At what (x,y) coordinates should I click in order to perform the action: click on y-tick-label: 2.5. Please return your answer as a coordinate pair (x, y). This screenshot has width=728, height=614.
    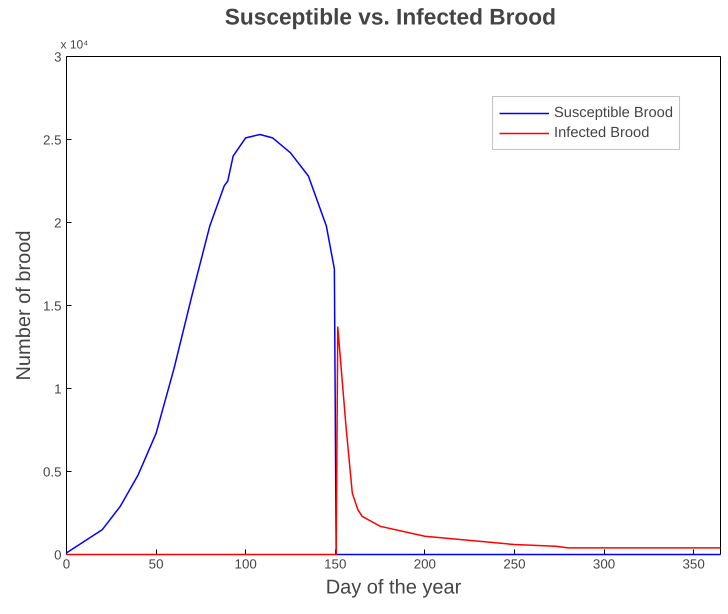
    Looking at the image, I should click on (52, 140).